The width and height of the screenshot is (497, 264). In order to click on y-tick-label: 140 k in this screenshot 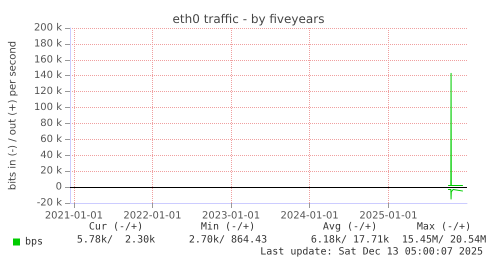, I will do `click(48, 76)`.